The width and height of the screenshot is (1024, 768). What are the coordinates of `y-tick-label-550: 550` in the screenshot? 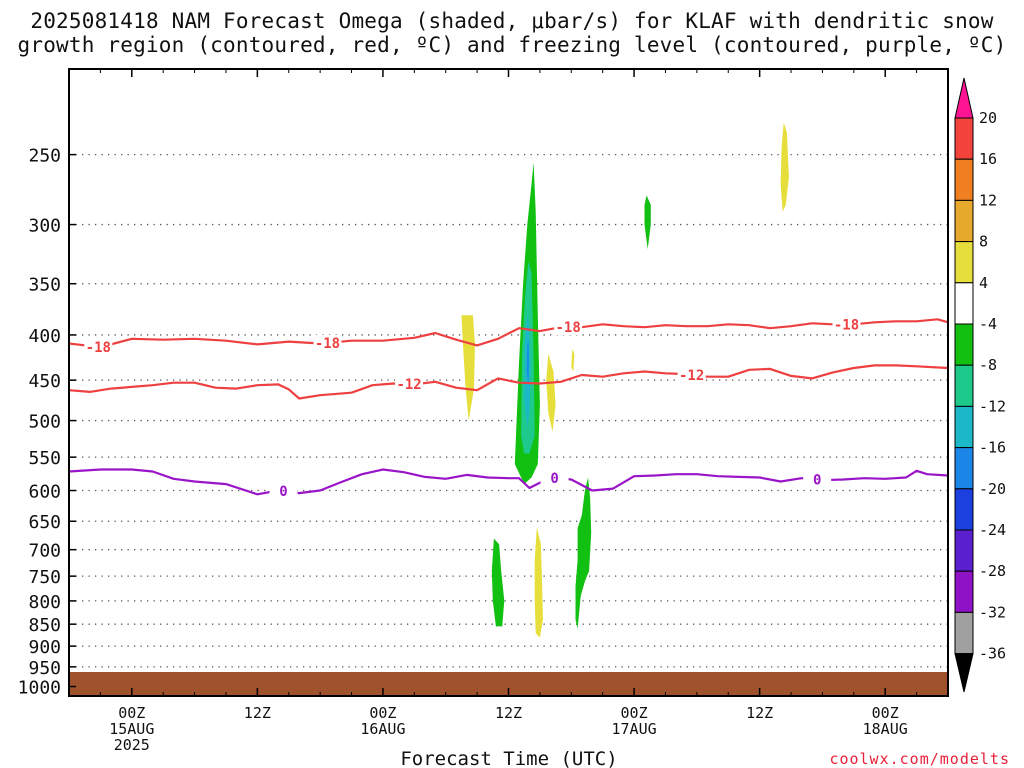 It's located at (44, 458).